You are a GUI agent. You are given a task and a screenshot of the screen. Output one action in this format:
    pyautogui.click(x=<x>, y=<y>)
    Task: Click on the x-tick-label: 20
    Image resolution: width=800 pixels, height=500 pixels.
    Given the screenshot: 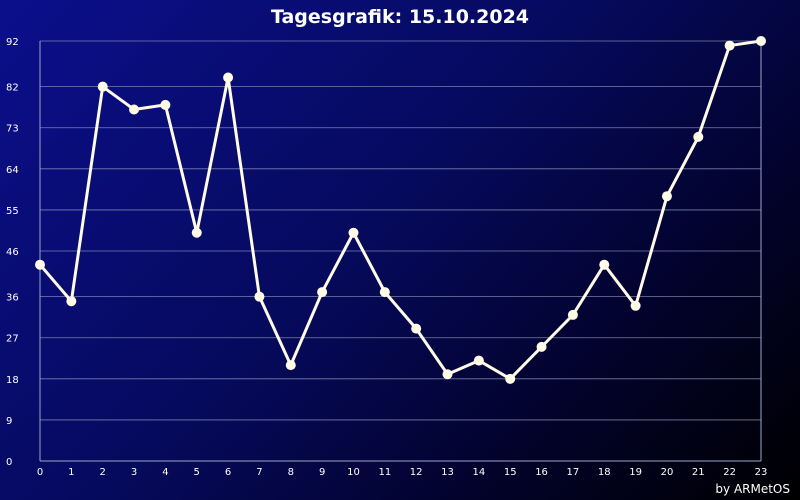 What is the action you would take?
    pyautogui.click(x=667, y=472)
    